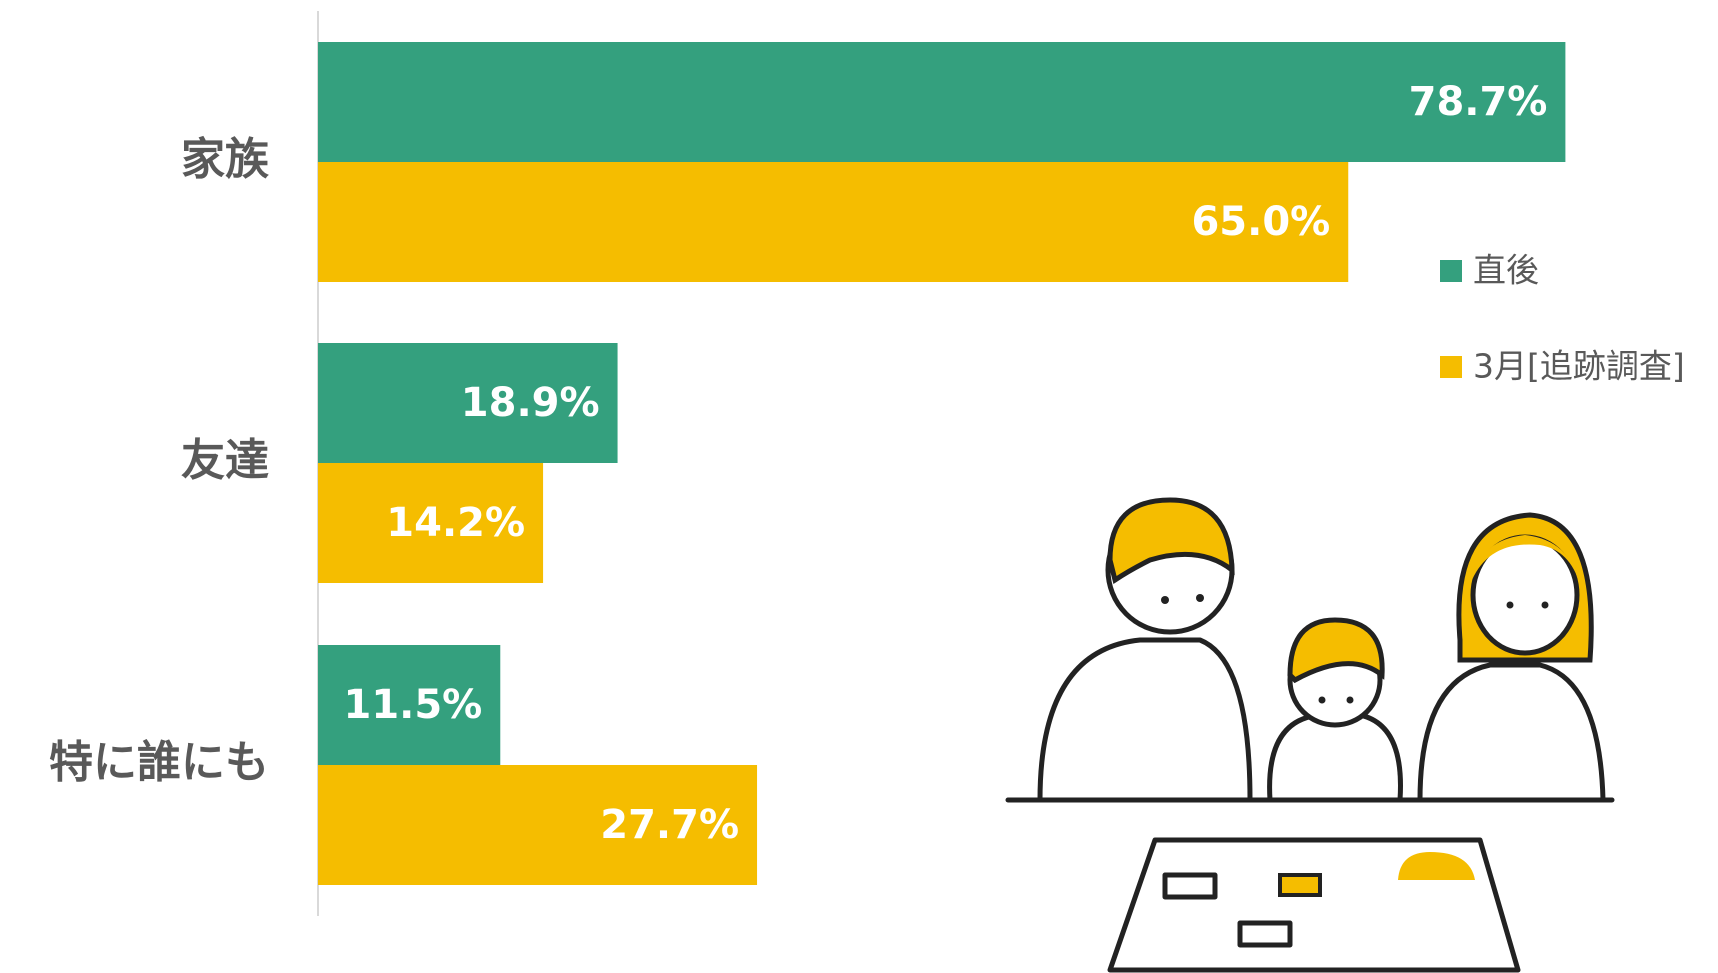 The image size is (1718, 973). I want to click on category-label: 家族, so click(225, 159).